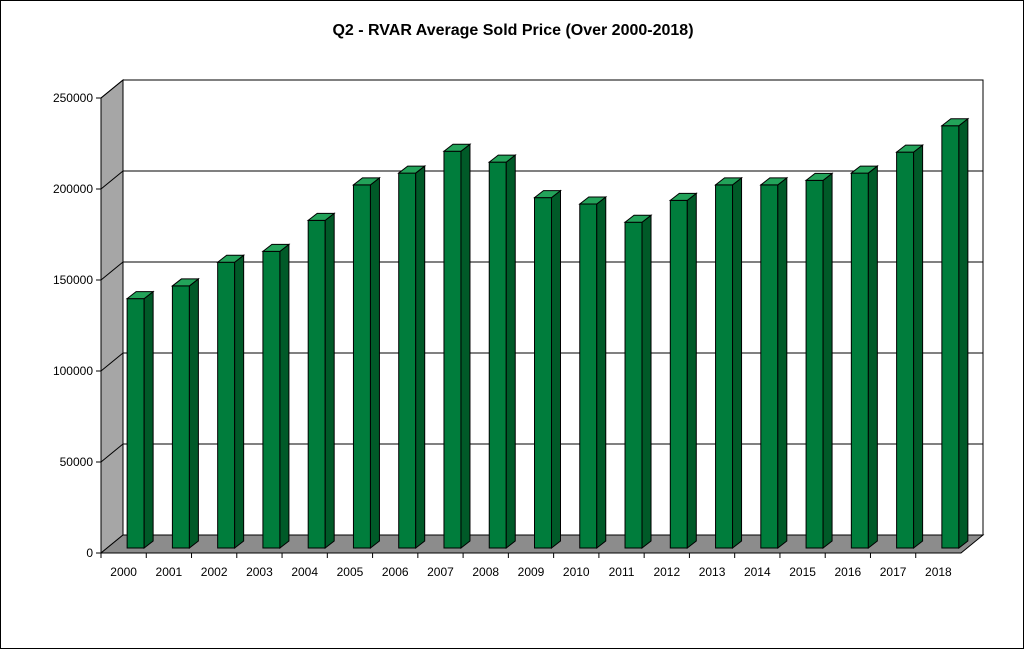  I want to click on x-tick-label: 2015, so click(802, 572).